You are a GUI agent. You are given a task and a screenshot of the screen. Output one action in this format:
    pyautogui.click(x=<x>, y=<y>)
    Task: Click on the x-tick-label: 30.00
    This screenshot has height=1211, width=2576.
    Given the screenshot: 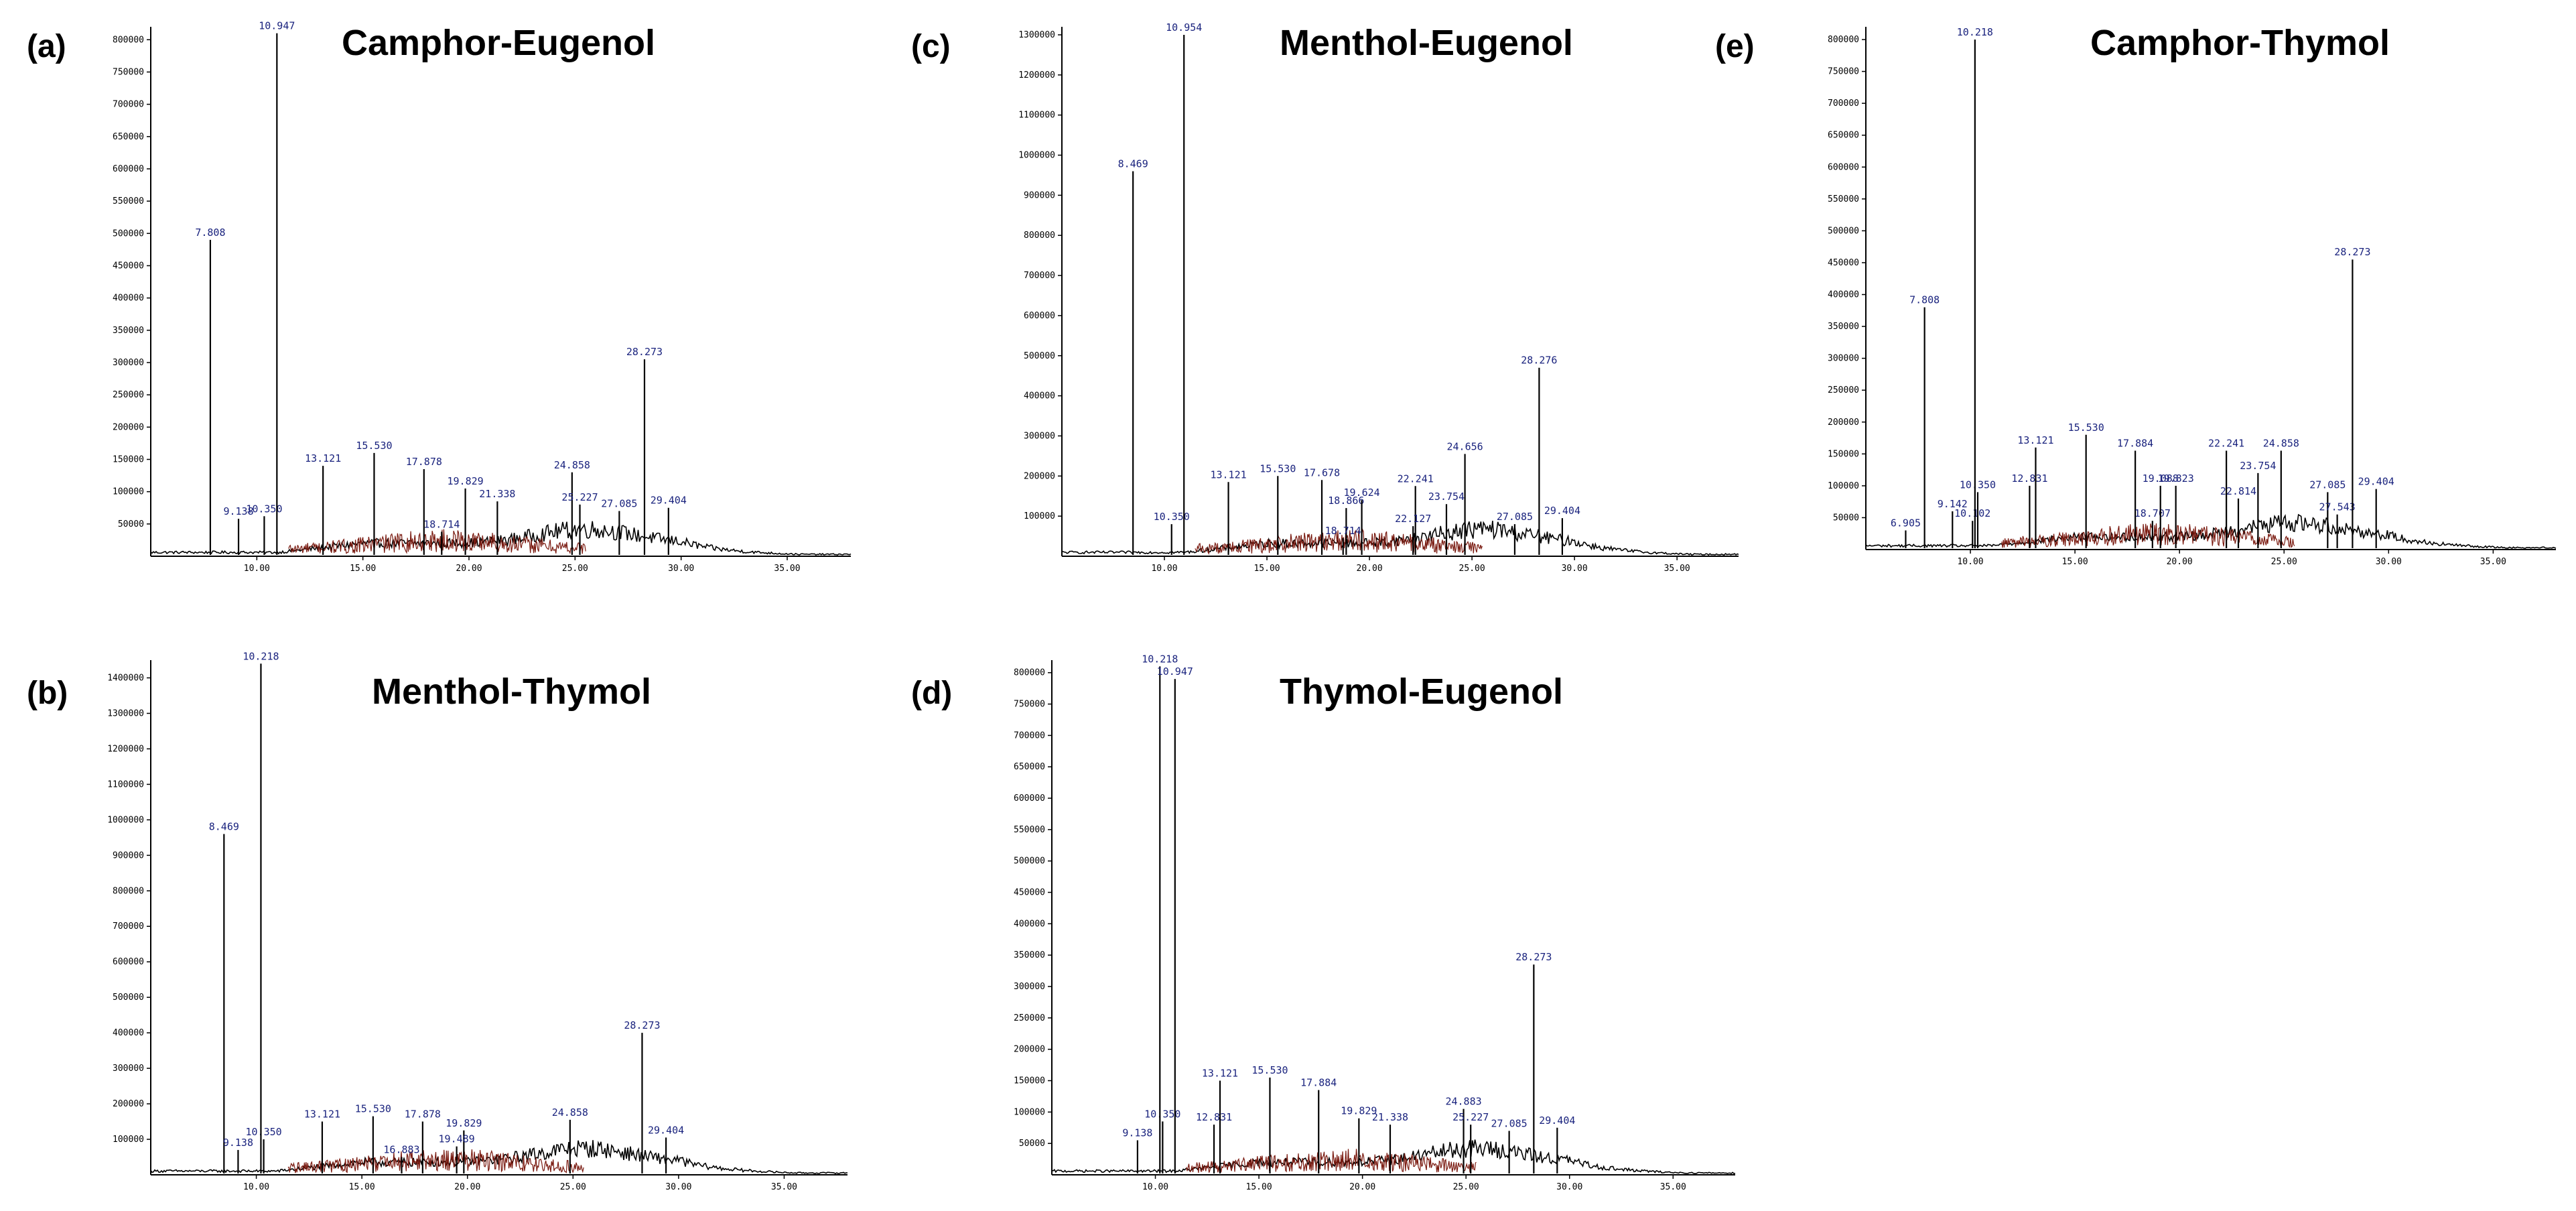 What is the action you would take?
    pyautogui.click(x=1575, y=569)
    